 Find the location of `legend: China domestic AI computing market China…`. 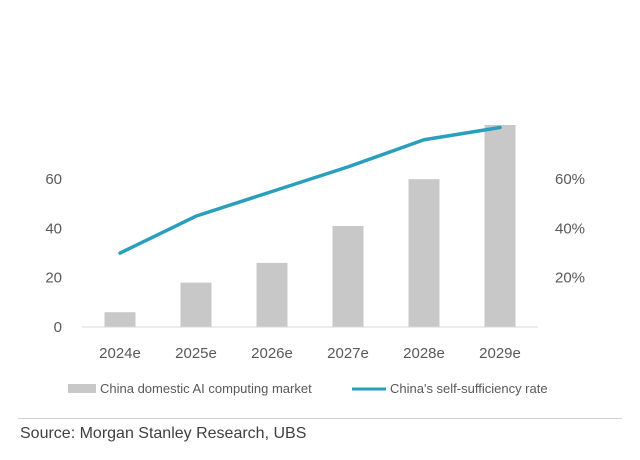

legend: China domestic AI computing market China… is located at coordinates (308, 388).